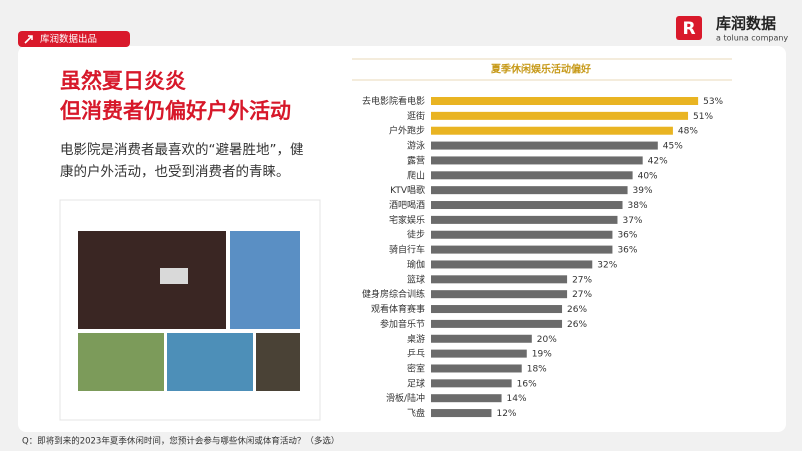 This screenshot has width=802, height=451. What do you see at coordinates (542, 355) in the screenshot?
I see `value-label: 19%` at bounding box center [542, 355].